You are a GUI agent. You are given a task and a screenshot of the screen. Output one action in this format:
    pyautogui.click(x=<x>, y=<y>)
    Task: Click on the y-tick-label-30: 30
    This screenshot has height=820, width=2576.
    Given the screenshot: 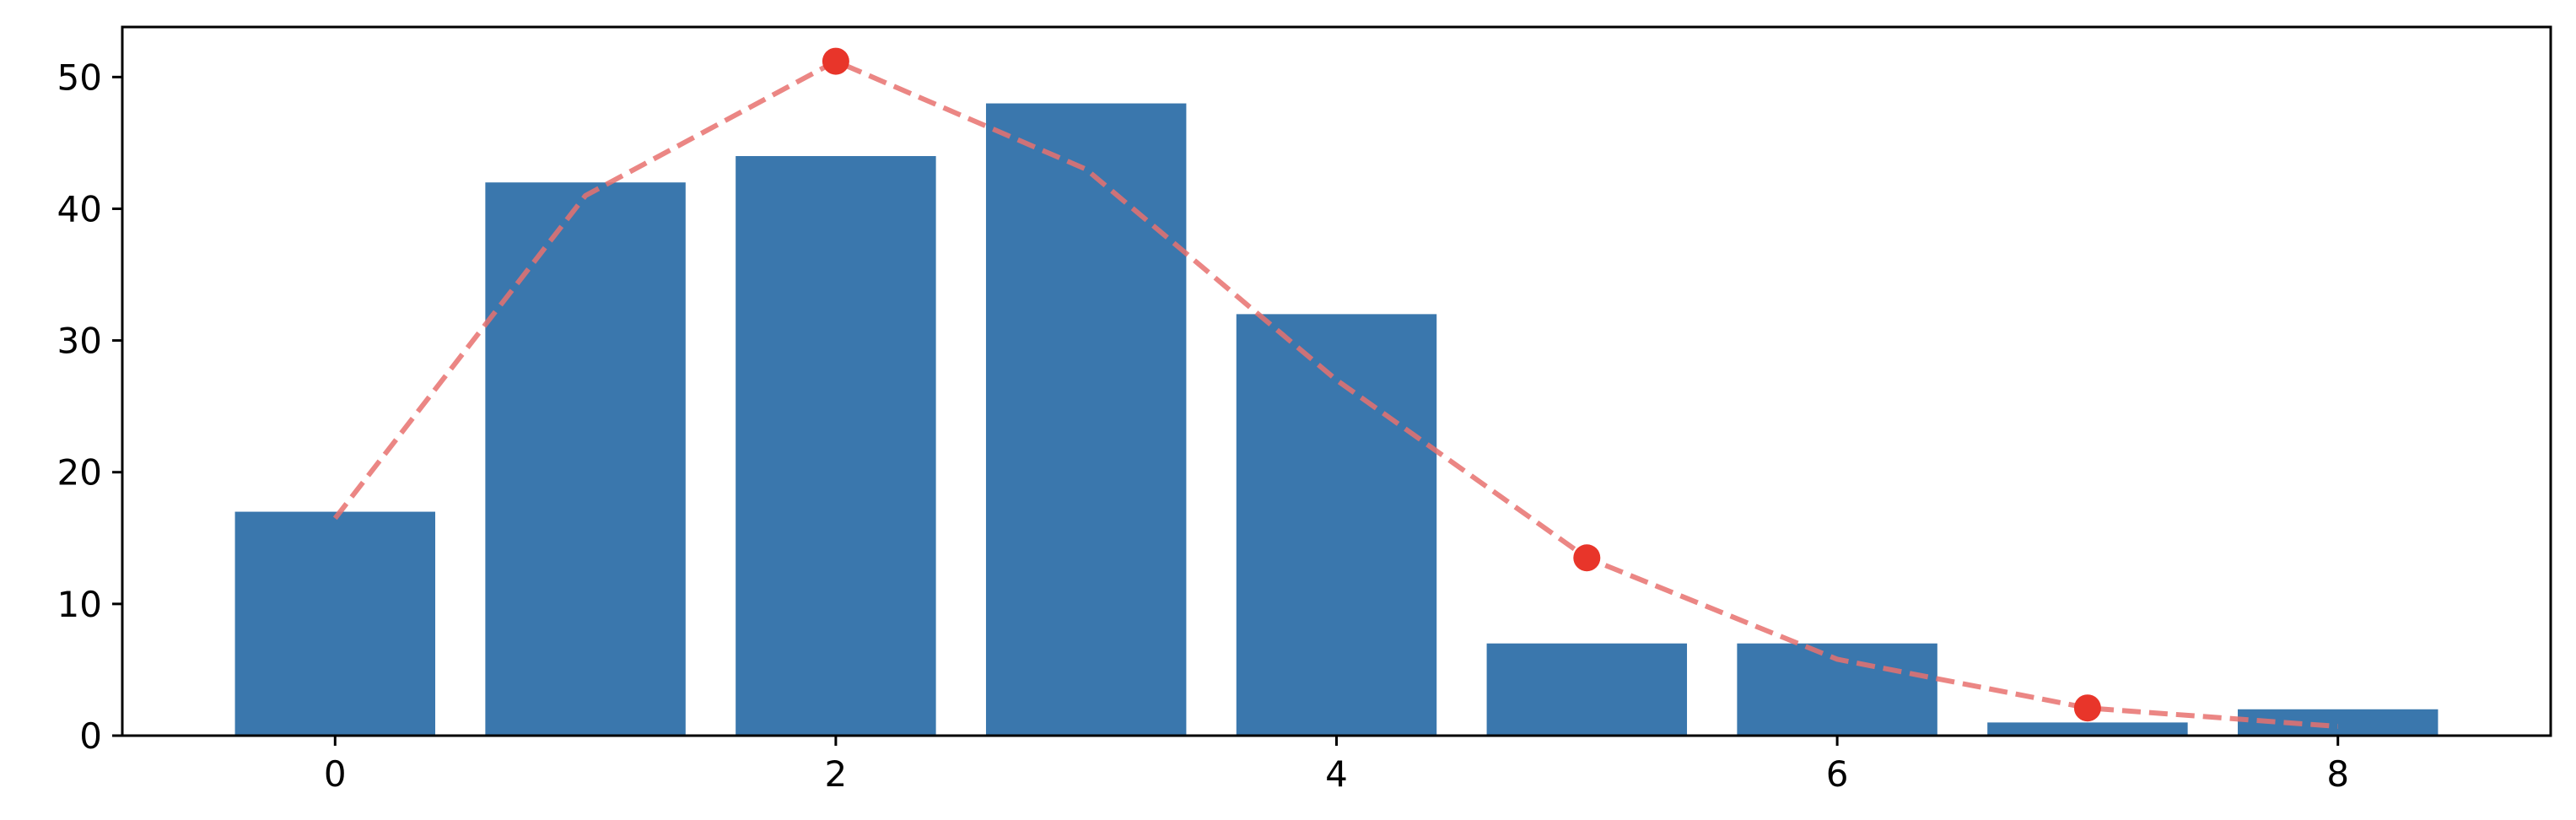 What is the action you would take?
    pyautogui.click(x=79, y=341)
    